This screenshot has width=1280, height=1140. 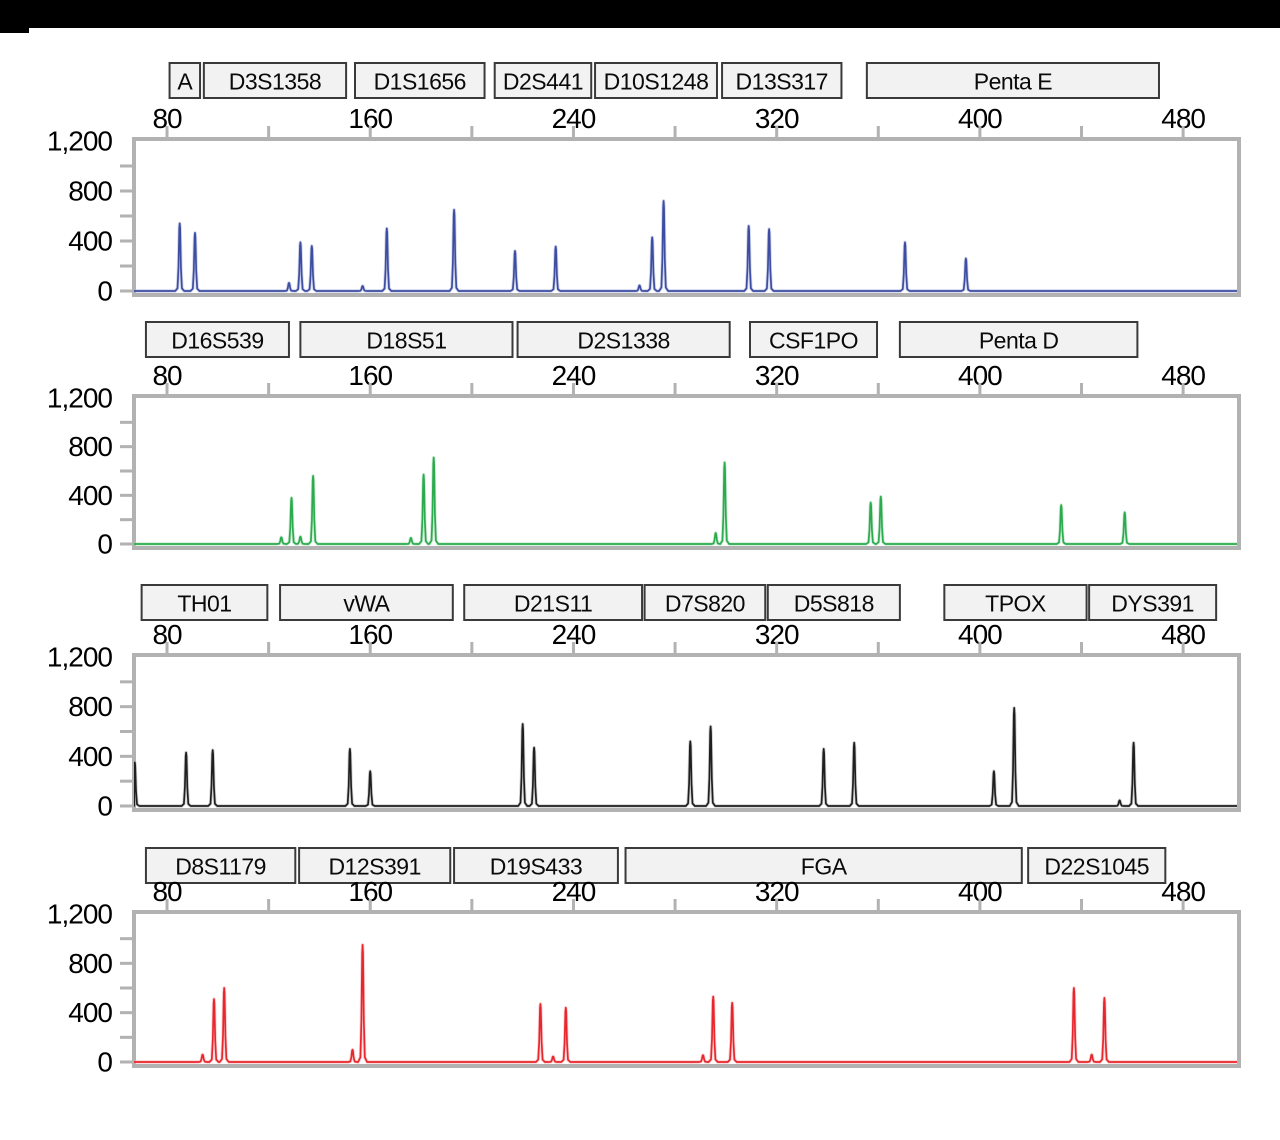 What do you see at coordinates (14, 30) in the screenshot?
I see `window-top-bar-tab` at bounding box center [14, 30].